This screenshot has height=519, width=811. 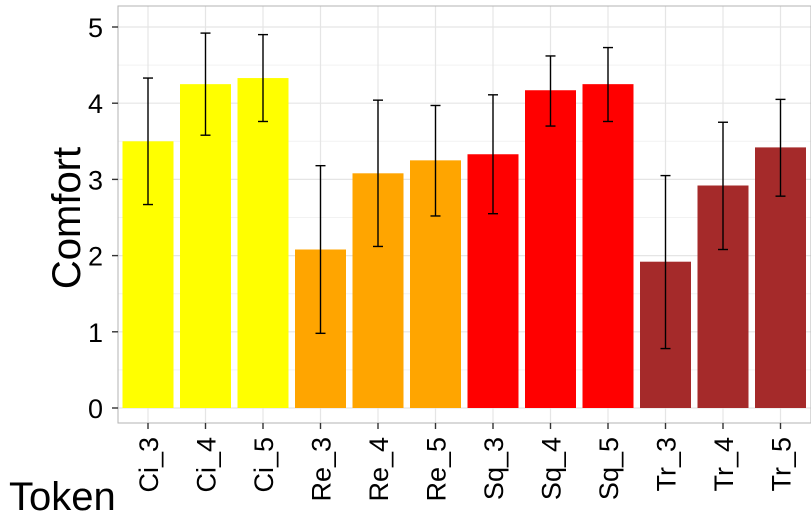 I want to click on y-tick-label: 3, so click(x=95, y=180).